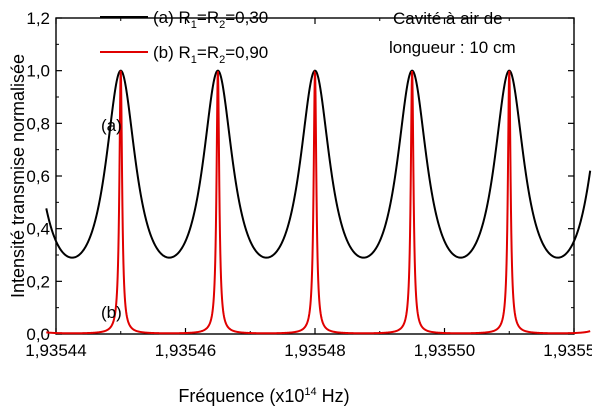  What do you see at coordinates (263, 396) in the screenshot?
I see `x-axis-title: Fréquence (x1014 Hz)` at bounding box center [263, 396].